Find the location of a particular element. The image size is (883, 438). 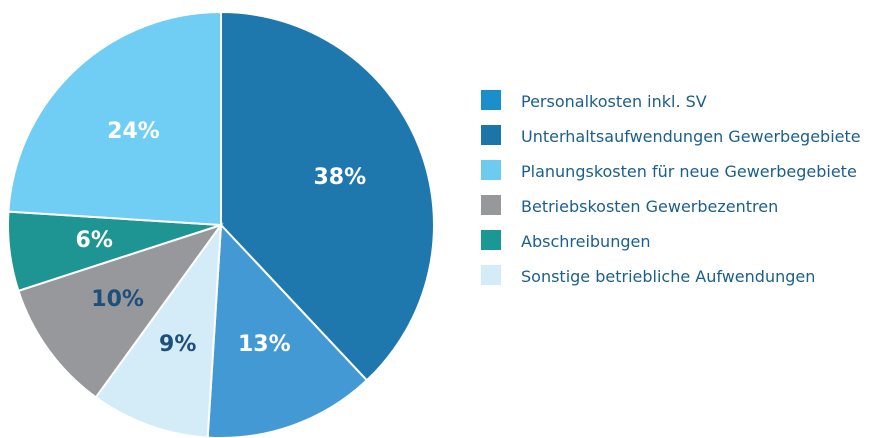

slice-label: 9% is located at coordinates (177, 344).